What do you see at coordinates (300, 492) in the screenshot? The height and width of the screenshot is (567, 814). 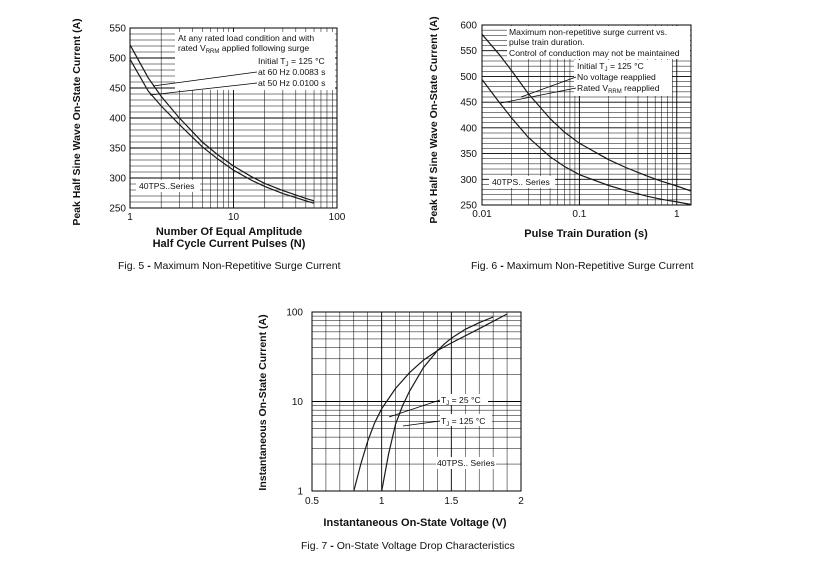 I see `fig7-ytick-label: 1` at bounding box center [300, 492].